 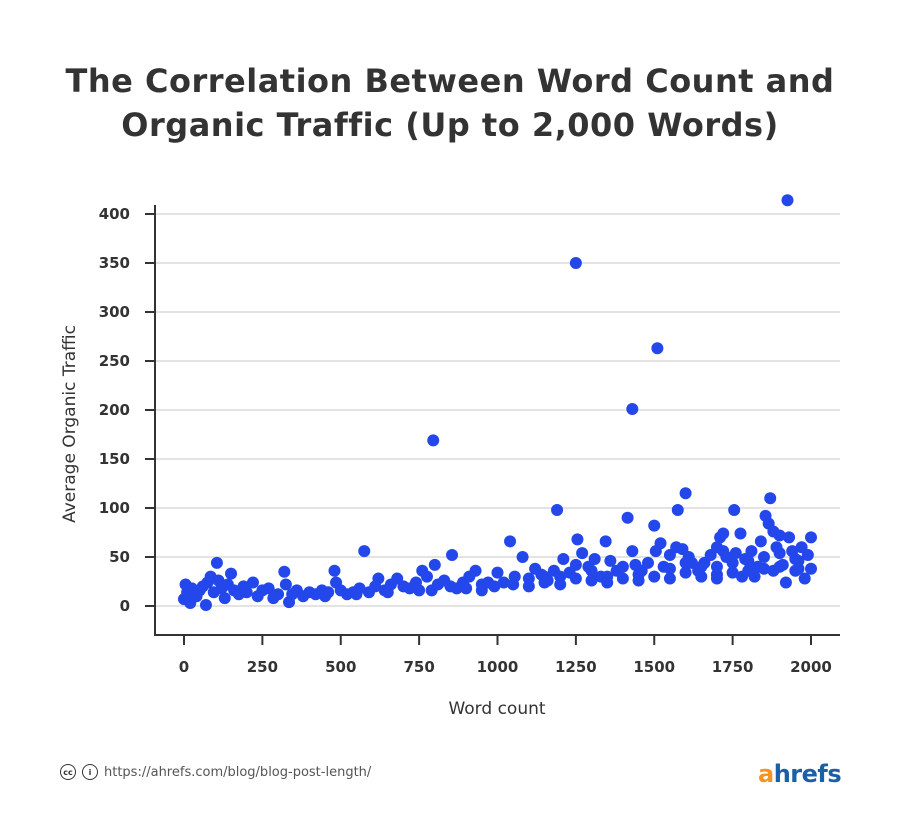 I want to click on y-tick-label: 350, so click(x=114, y=263).